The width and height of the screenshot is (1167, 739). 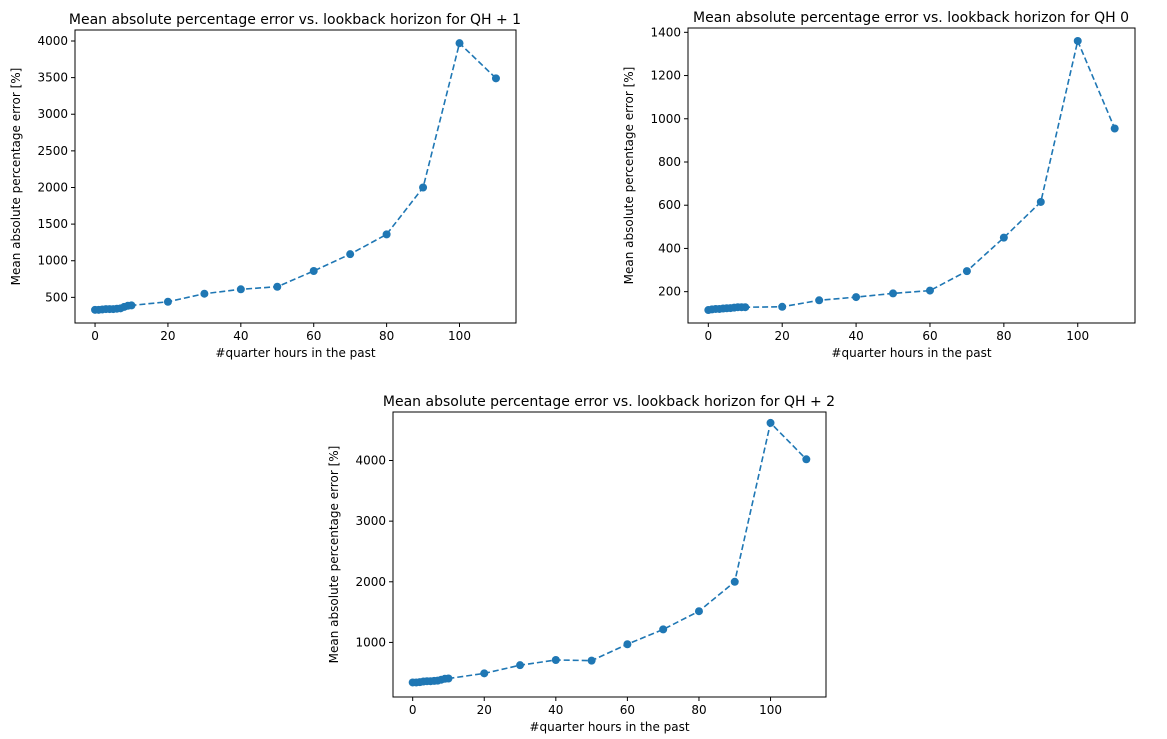 What do you see at coordinates (669, 248) in the screenshot?
I see `y-tick-label: 400` at bounding box center [669, 248].